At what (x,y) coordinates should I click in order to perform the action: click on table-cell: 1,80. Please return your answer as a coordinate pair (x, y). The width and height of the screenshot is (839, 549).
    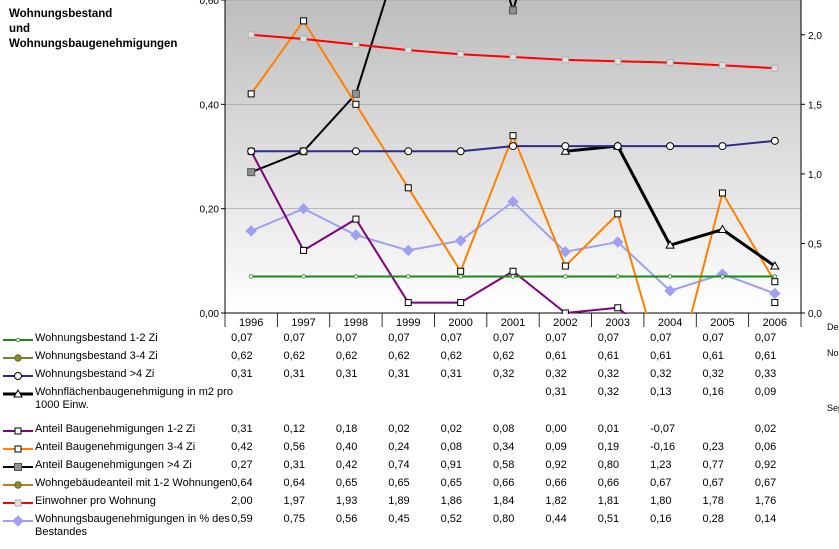
    Looking at the image, I should click on (661, 501).